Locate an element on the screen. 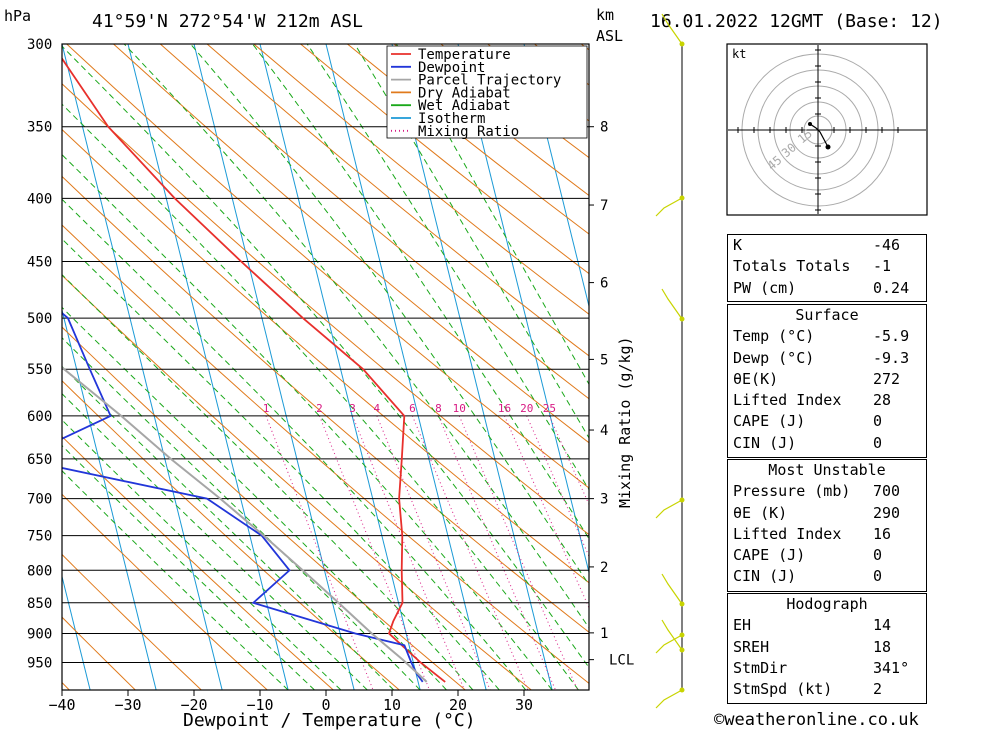 This screenshot has height=733, width=1000. index-label: θE (K) is located at coordinates (760, 512).